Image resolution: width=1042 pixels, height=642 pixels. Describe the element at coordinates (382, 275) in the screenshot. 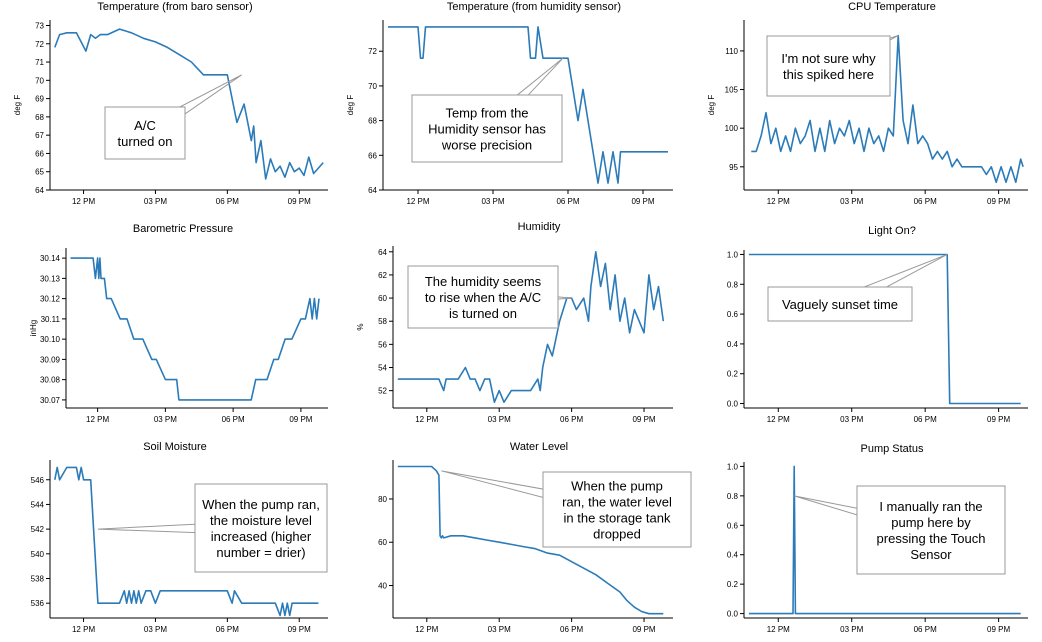

I see `y-tick-label: 62` at that location.